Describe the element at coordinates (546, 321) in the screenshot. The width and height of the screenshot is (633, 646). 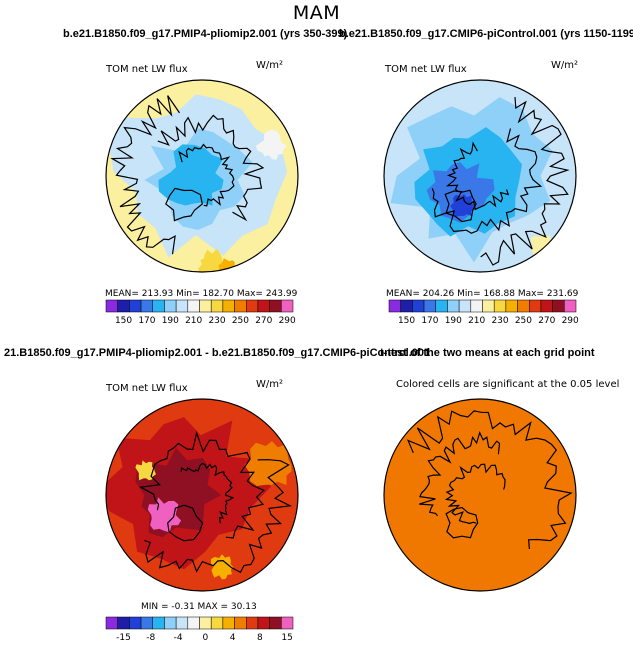
I see `panel-2-colorbar-label: 270` at that location.